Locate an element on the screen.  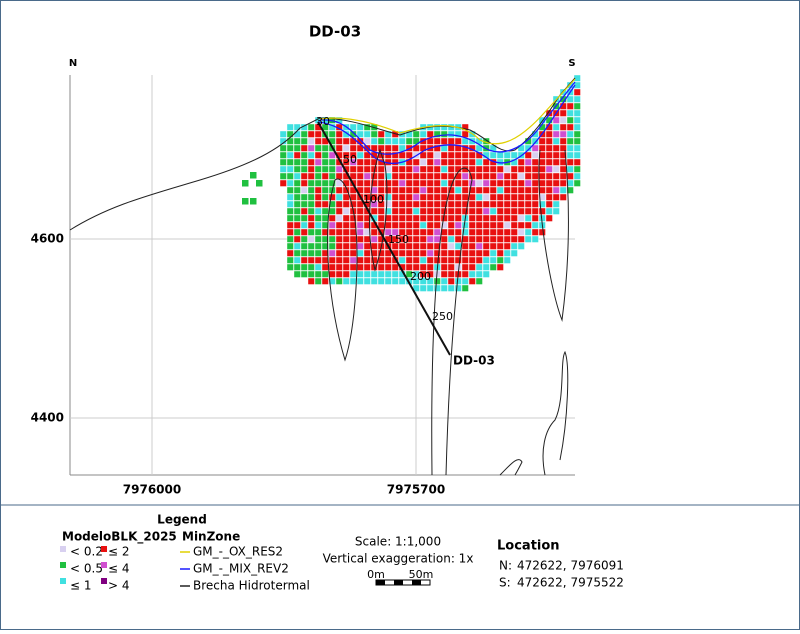
drillhole is located at coordinates (384, 238).